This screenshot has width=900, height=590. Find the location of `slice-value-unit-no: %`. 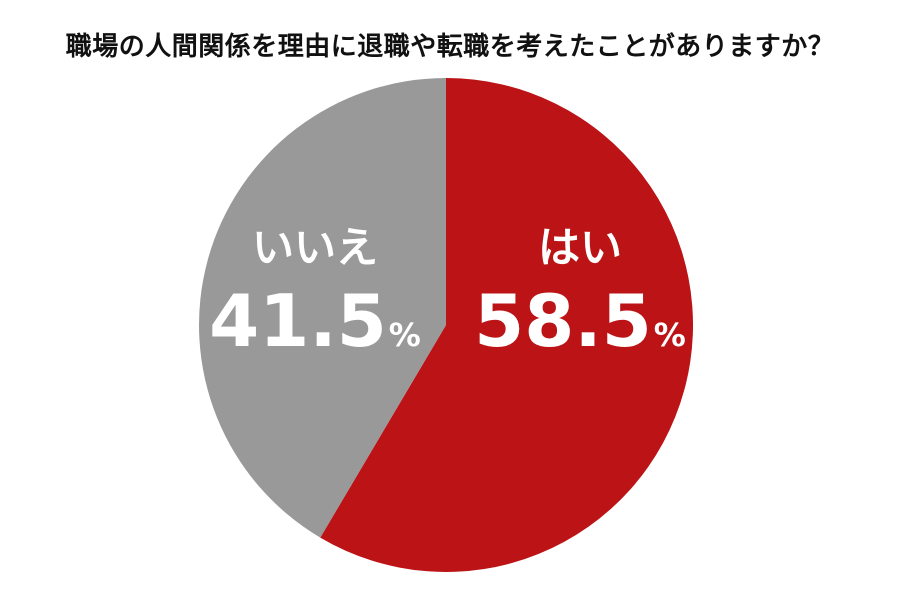

slice-value-unit-no: % is located at coordinates (404, 335).